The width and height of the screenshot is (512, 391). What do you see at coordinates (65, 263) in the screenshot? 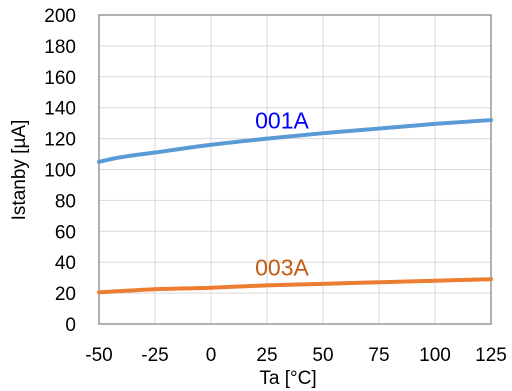
I see `y-tick-label: 40` at bounding box center [65, 263].